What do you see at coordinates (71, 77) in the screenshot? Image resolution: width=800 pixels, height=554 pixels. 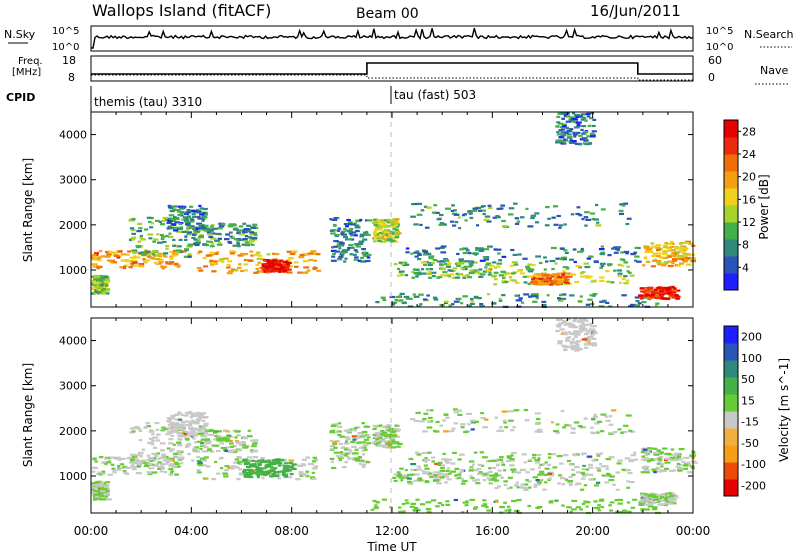 I see `freq-tick-bottom: 8` at bounding box center [71, 77].